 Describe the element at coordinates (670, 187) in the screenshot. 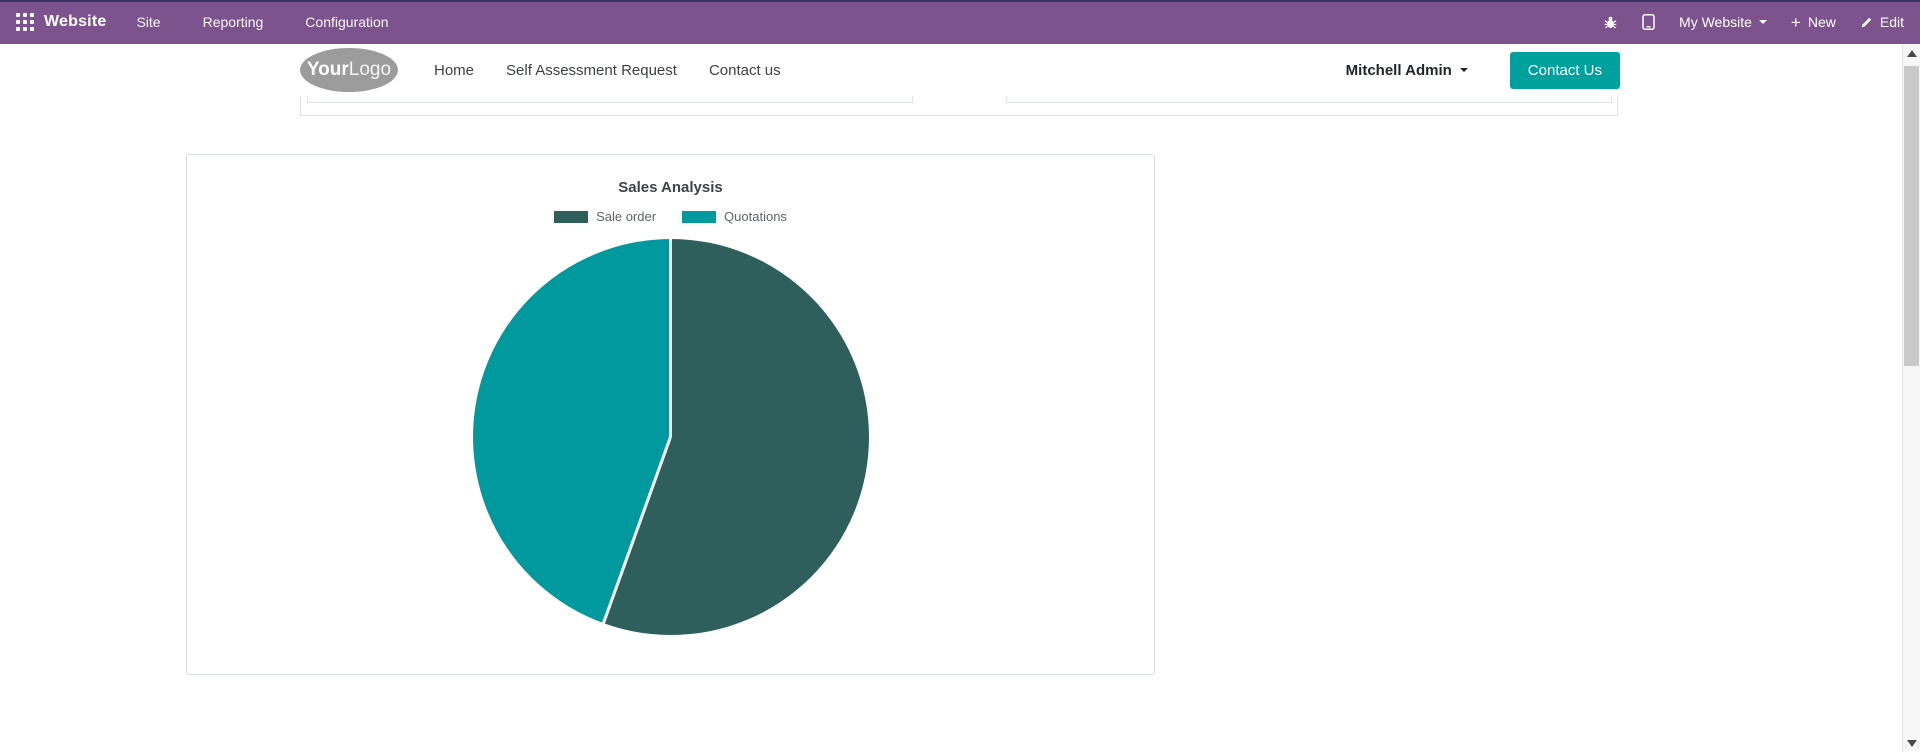

I see `chart-title: Sales Analysis` at that location.